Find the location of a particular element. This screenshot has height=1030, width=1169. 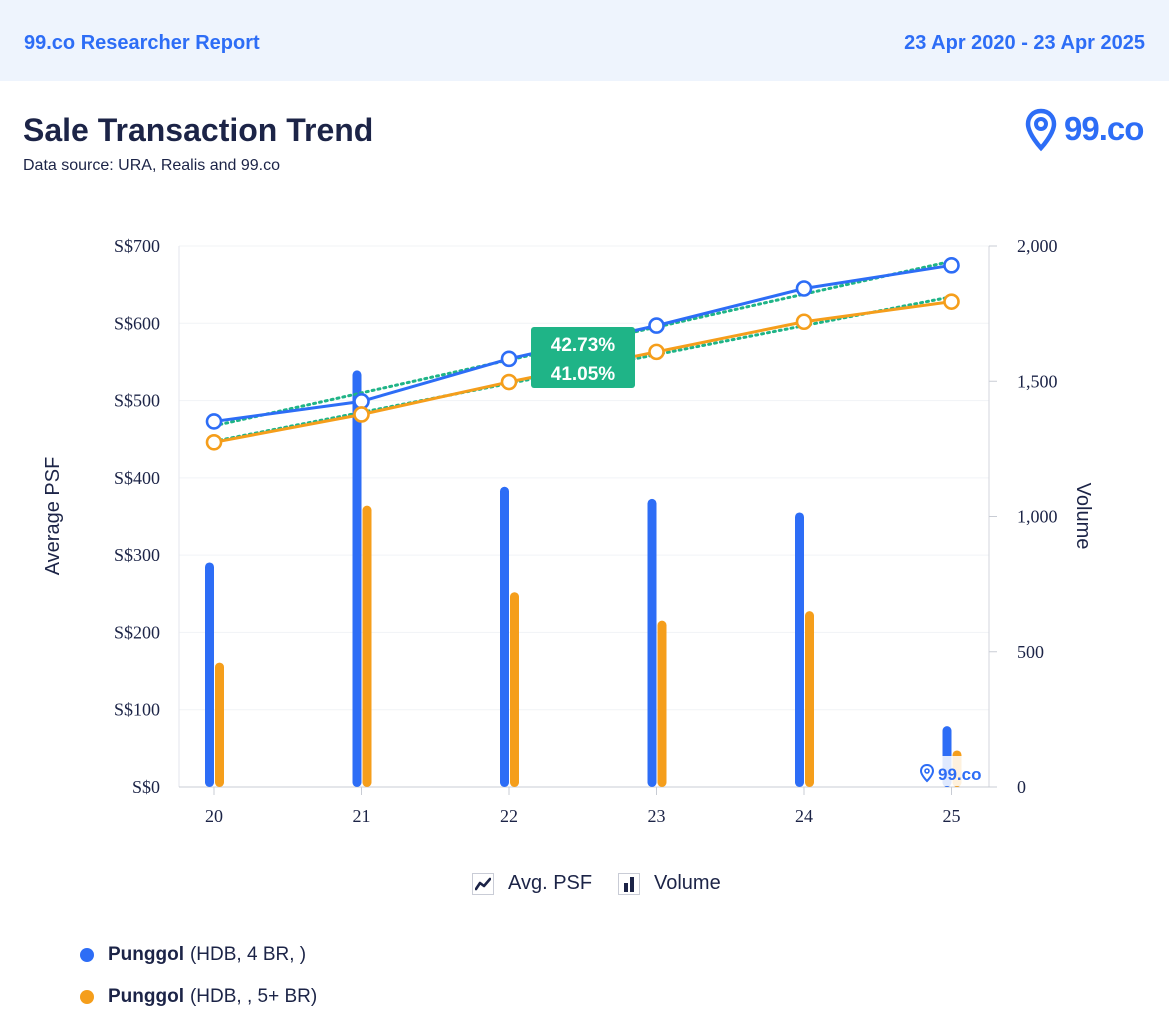

date-range: 23 Apr 2020 - 23 Apr 2025 is located at coordinates (1024, 43).